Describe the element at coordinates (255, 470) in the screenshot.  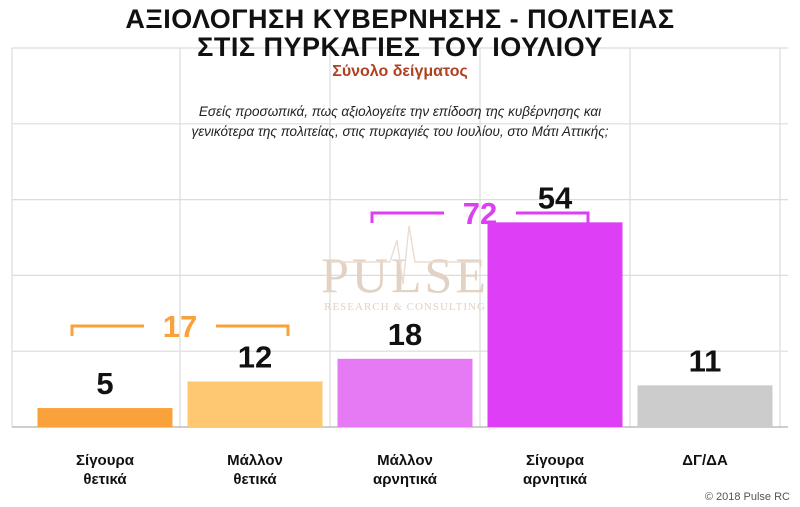
I see `category-label-1: Μάλλον θετικά` at that location.